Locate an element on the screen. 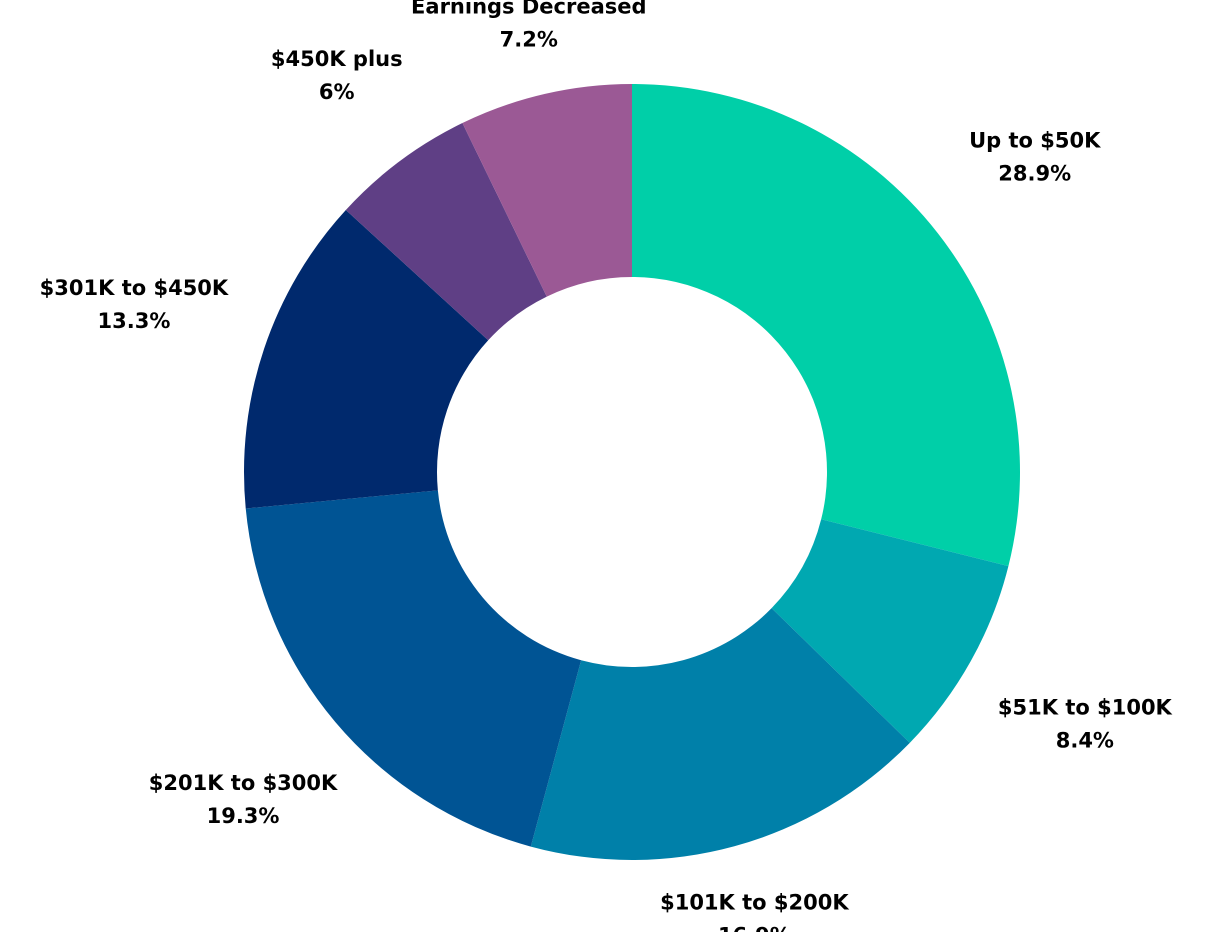 This screenshot has height=932, width=1209. slice-label: $450K plus is located at coordinates (337, 59).